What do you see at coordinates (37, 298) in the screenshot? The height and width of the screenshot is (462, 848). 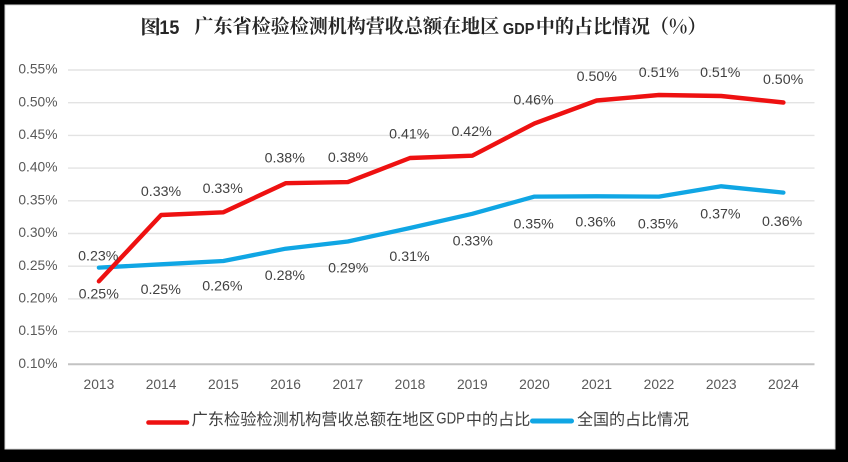 I see `svg-text: 0.20%` at bounding box center [37, 298].